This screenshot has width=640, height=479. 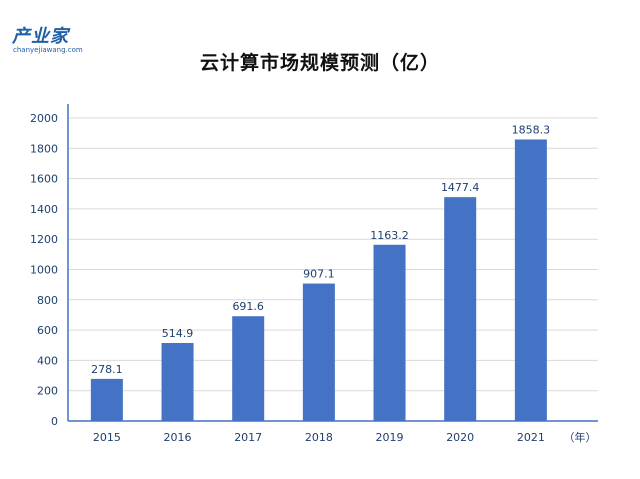 I want to click on chart-title: 云计算市场规模预测（亿）, so click(x=319, y=63).